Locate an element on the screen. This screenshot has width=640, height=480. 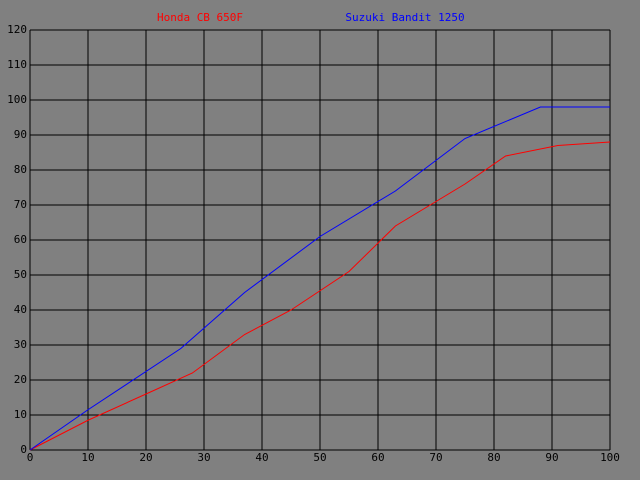
y-tick-label: 110 is located at coordinates (17, 64).